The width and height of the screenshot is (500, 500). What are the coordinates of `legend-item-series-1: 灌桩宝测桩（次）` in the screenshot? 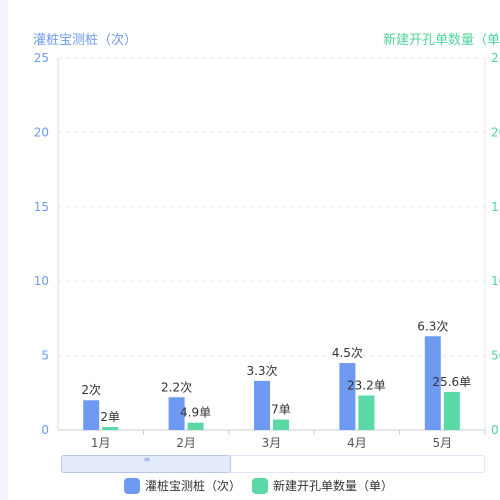 It's located at (182, 485).